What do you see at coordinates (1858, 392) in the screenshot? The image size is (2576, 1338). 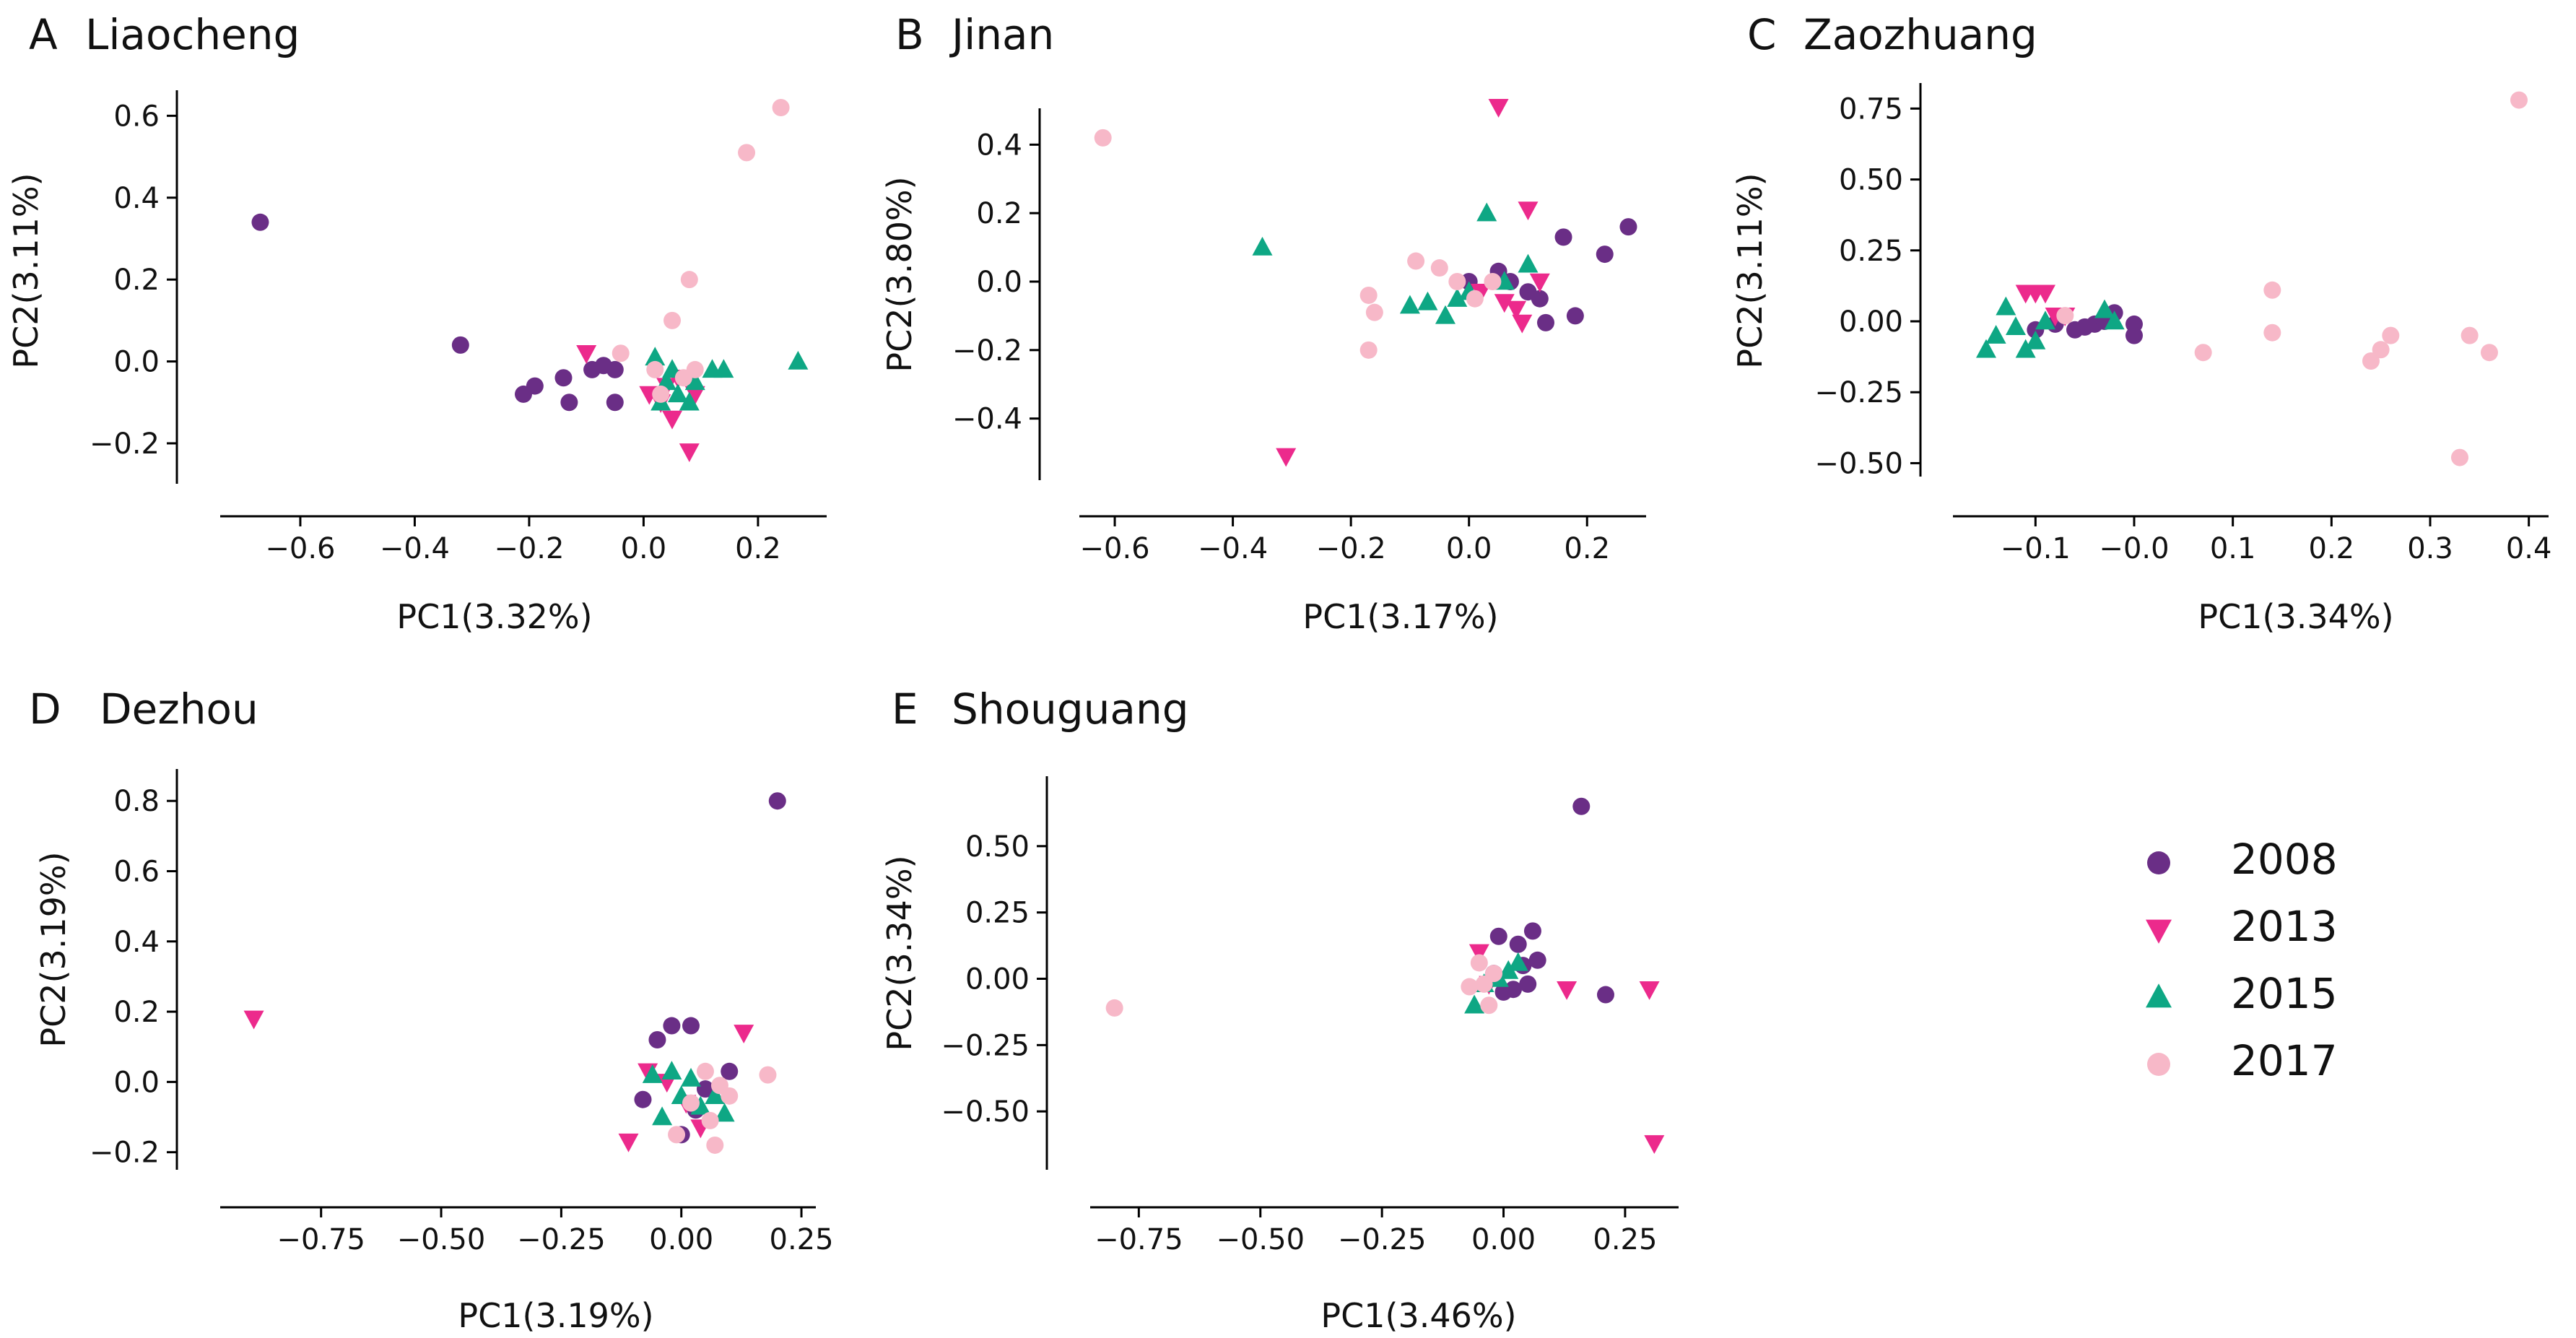 I see `panel-c-y-tick-label: −0.25` at bounding box center [1858, 392].